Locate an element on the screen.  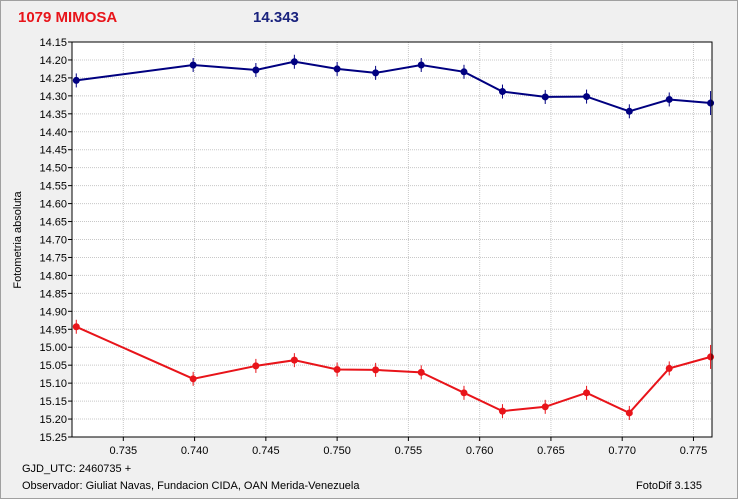
gjd-label: GJD_UTC: 2460735 + is located at coordinates (77, 469).